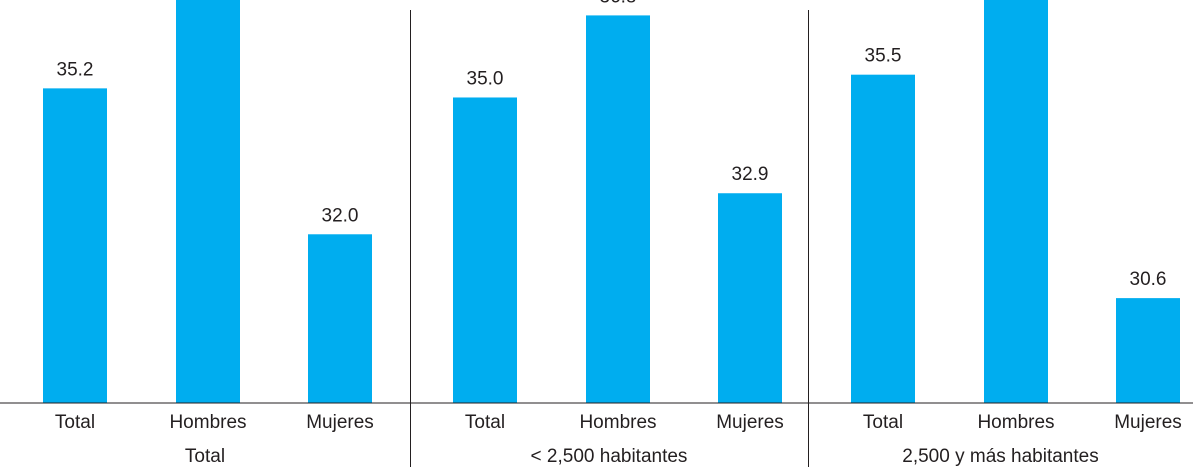 This screenshot has width=1193, height=467. Describe the element at coordinates (750, 422) in the screenshot. I see `category-tick-1-2: Mujeres` at that location.